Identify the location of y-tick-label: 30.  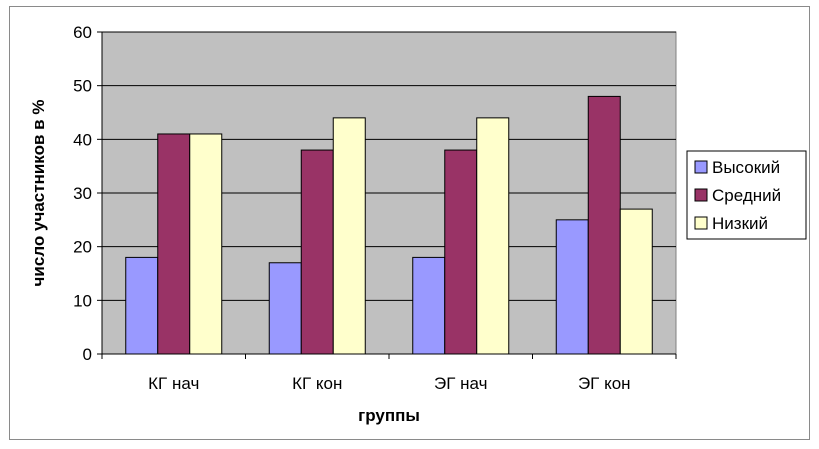
(82, 193).